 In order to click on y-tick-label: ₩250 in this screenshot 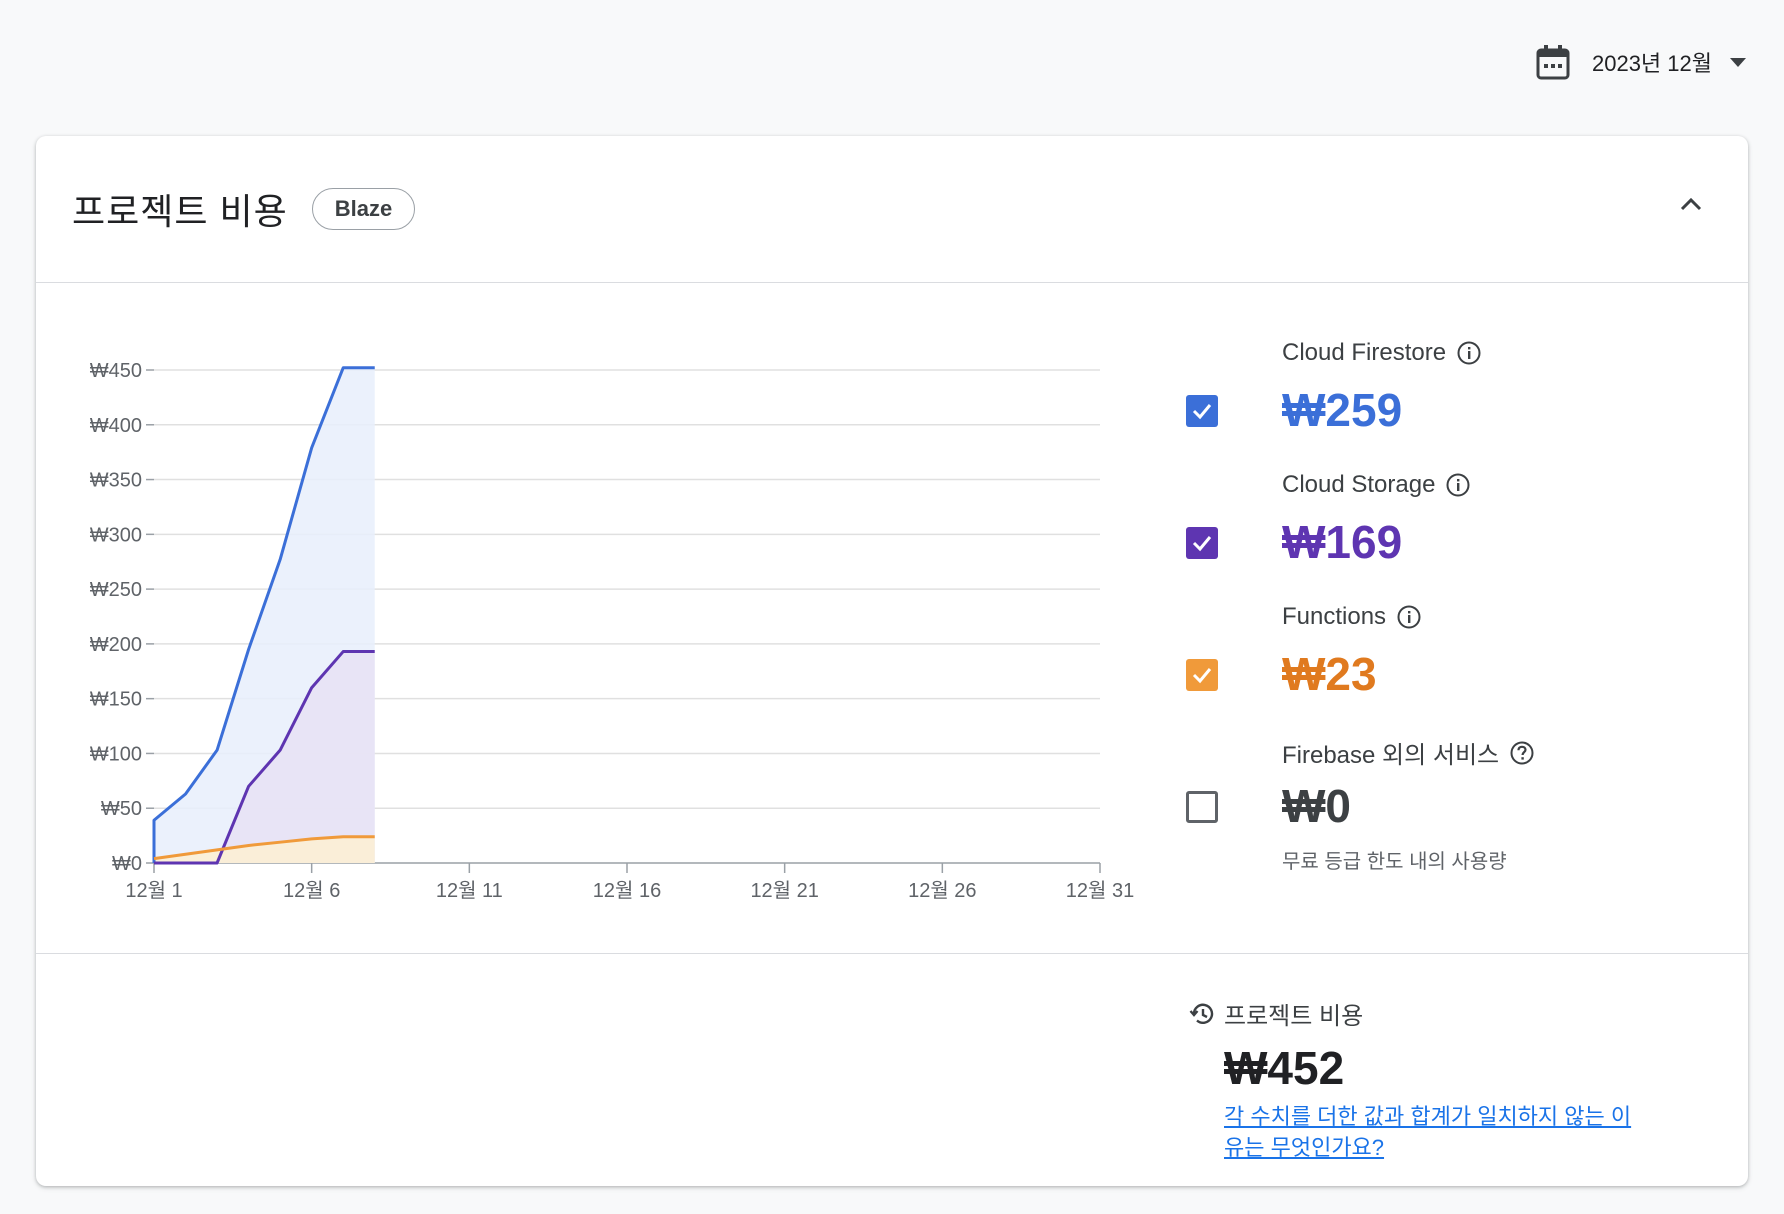, I will do `click(116, 590)`.